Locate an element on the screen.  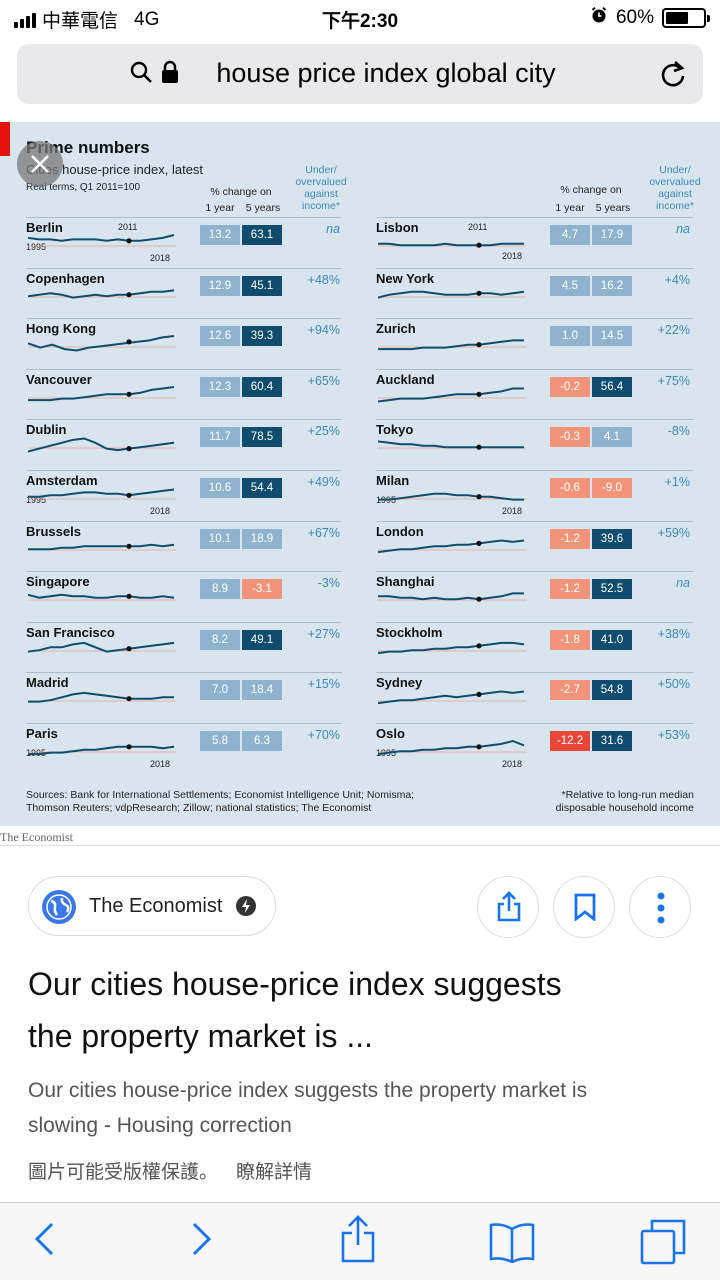
bookmarks-button is located at coordinates (512, 1244).